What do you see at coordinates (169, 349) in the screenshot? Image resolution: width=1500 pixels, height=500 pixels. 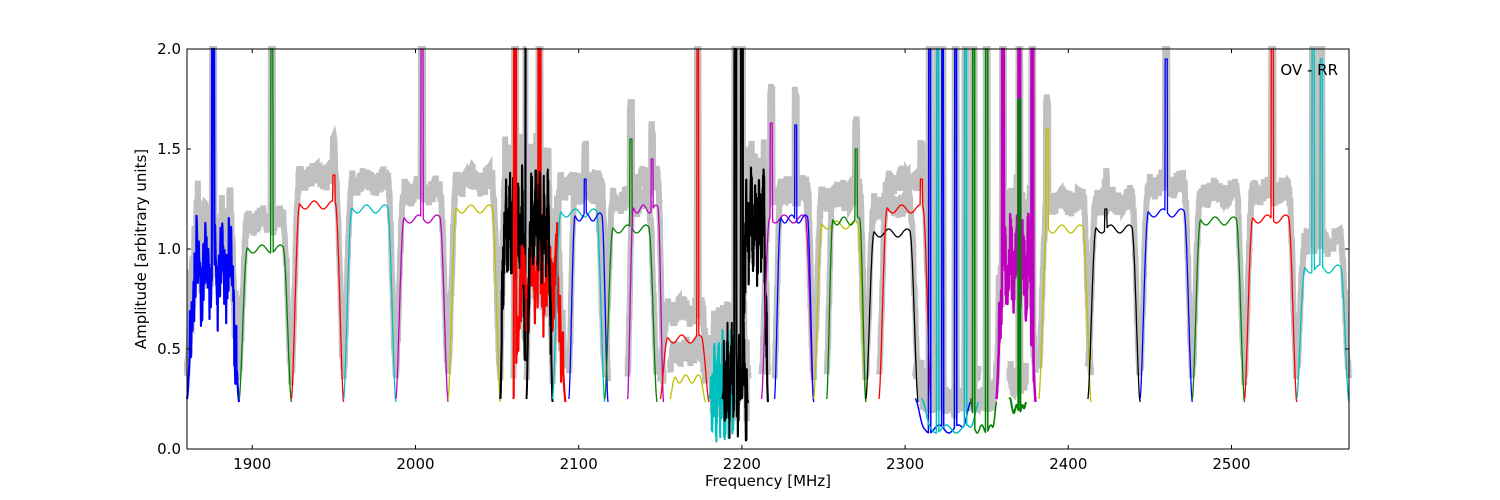 I see `y-tick-label: 0.5` at bounding box center [169, 349].